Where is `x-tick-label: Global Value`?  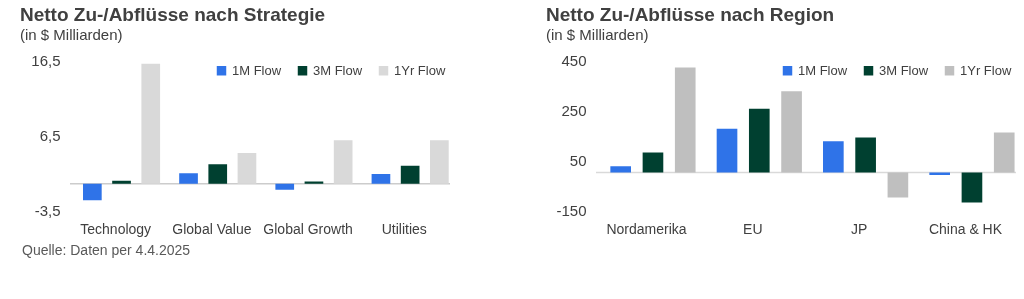
x-tick-label: Global Value is located at coordinates (212, 228).